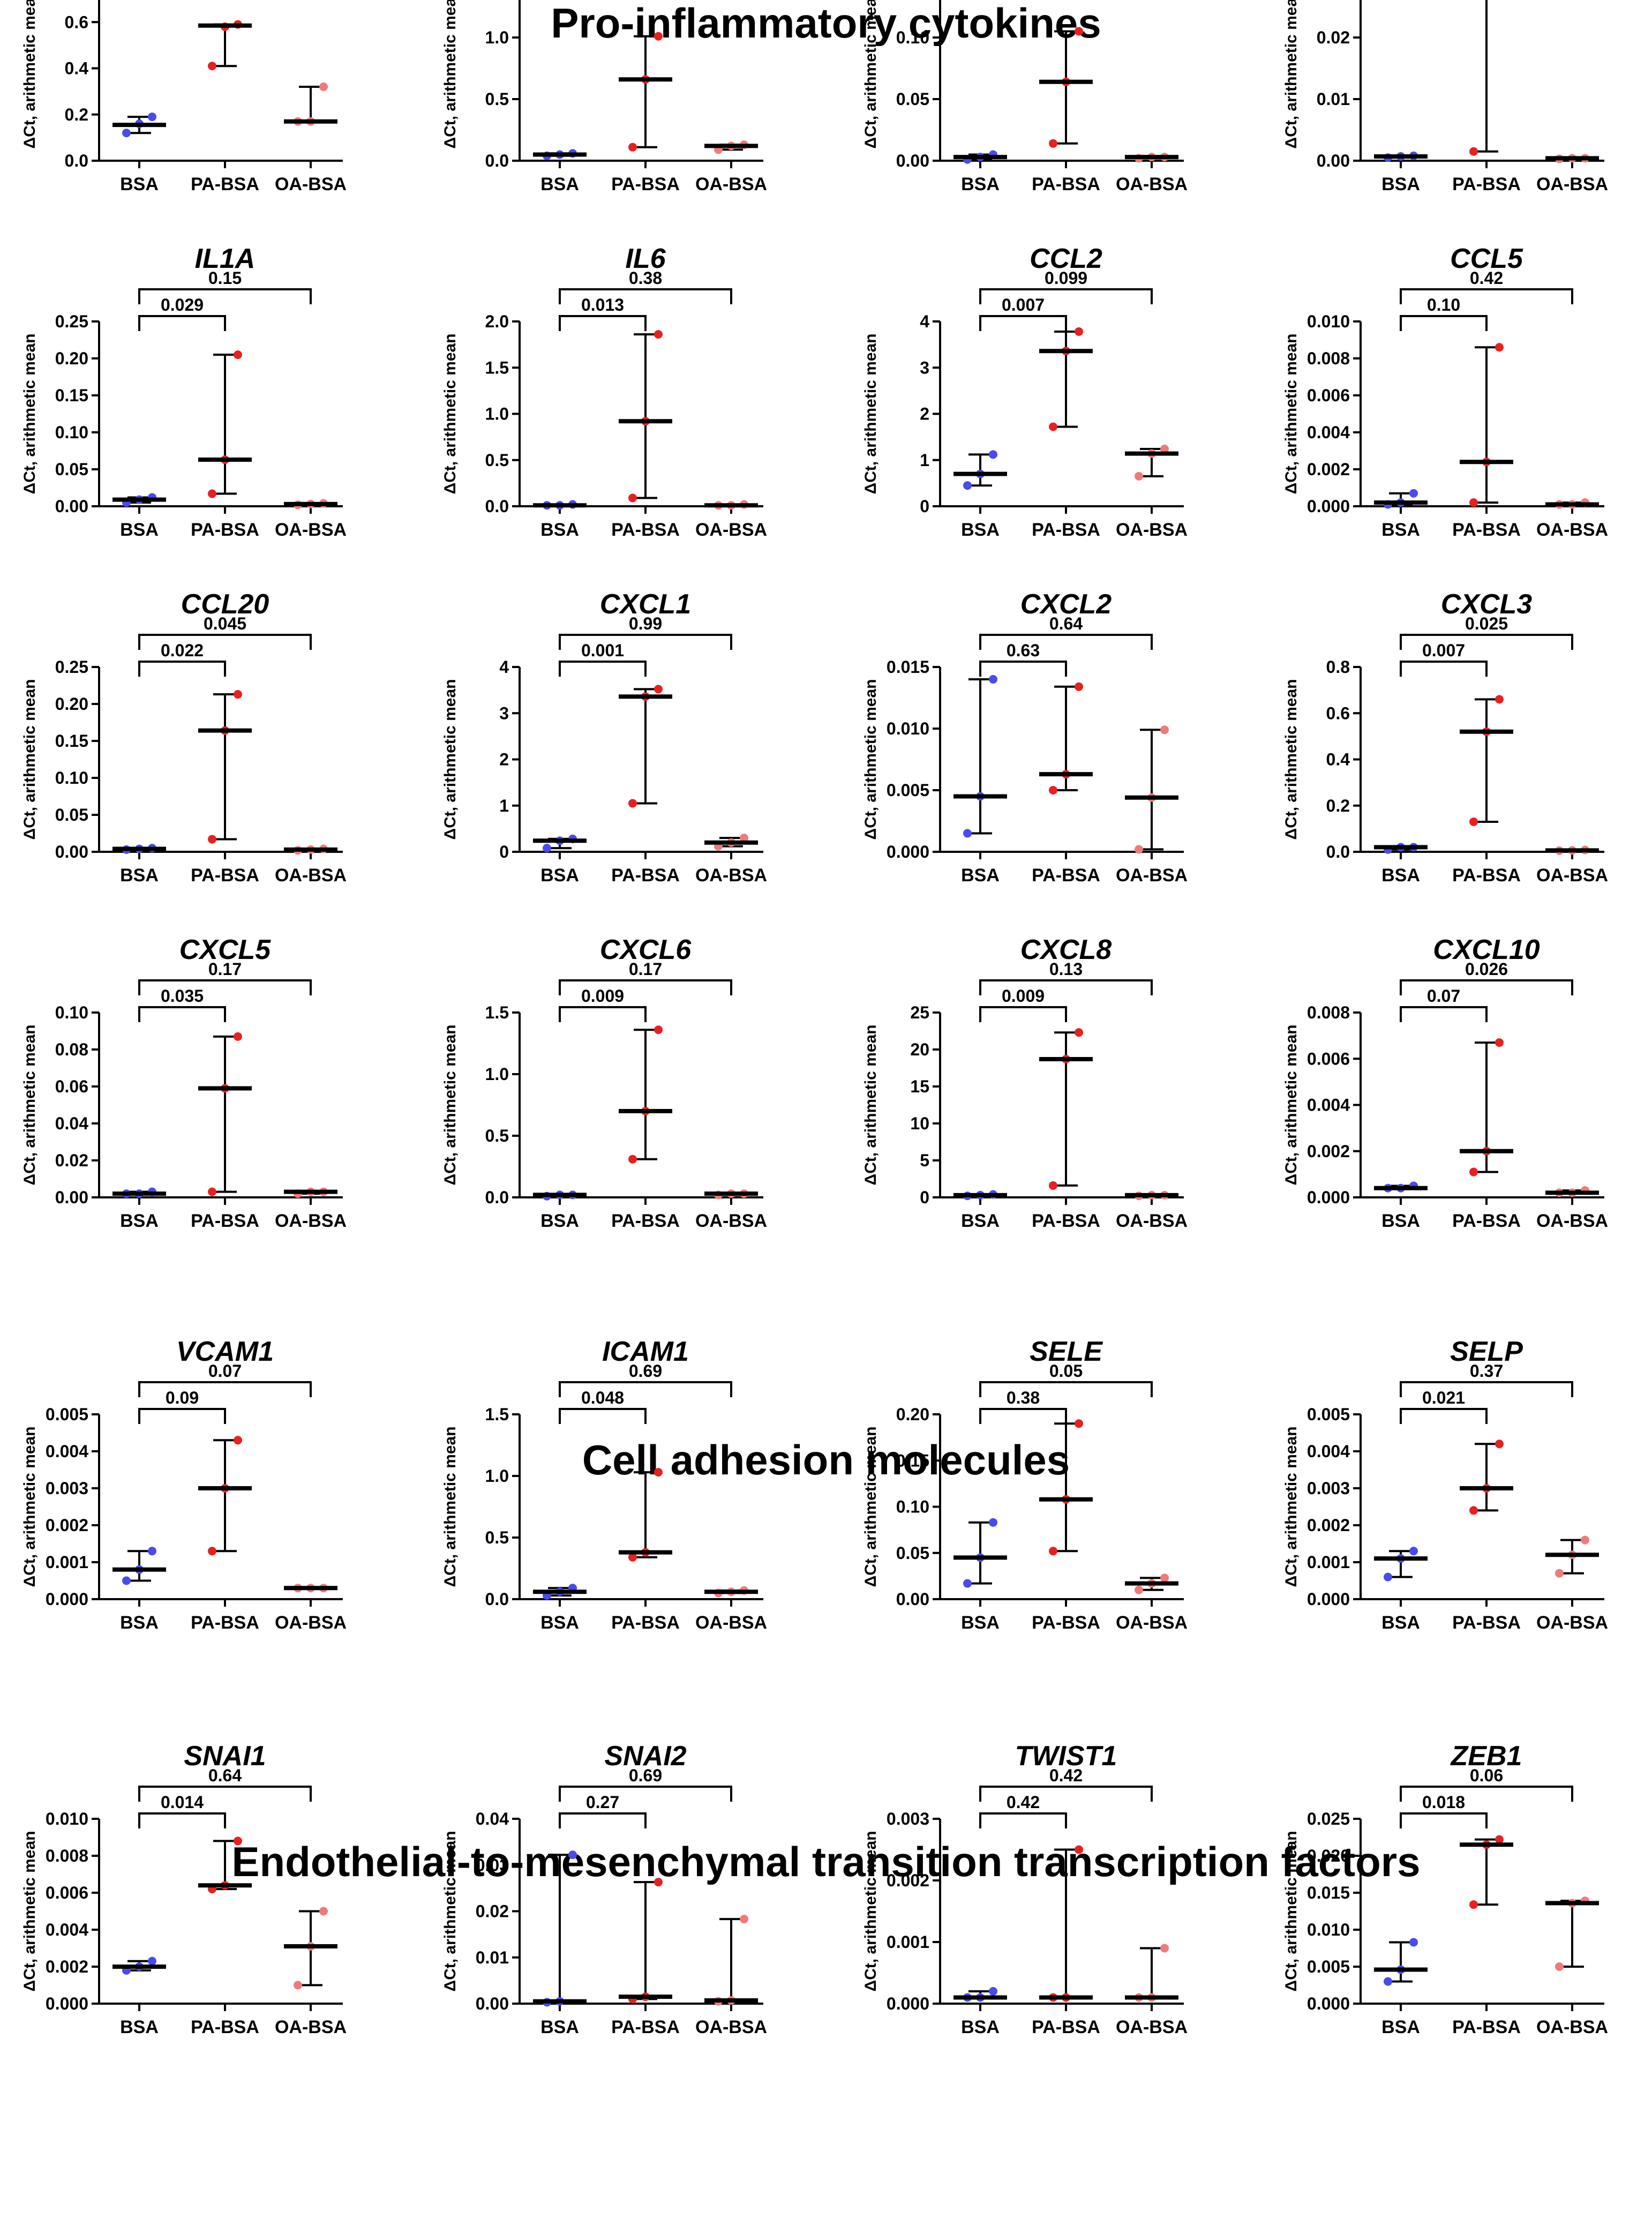 The height and width of the screenshot is (2219, 1652). What do you see at coordinates (1328, 1562) in the screenshot?
I see `y-tick-label: 0.001` at bounding box center [1328, 1562].